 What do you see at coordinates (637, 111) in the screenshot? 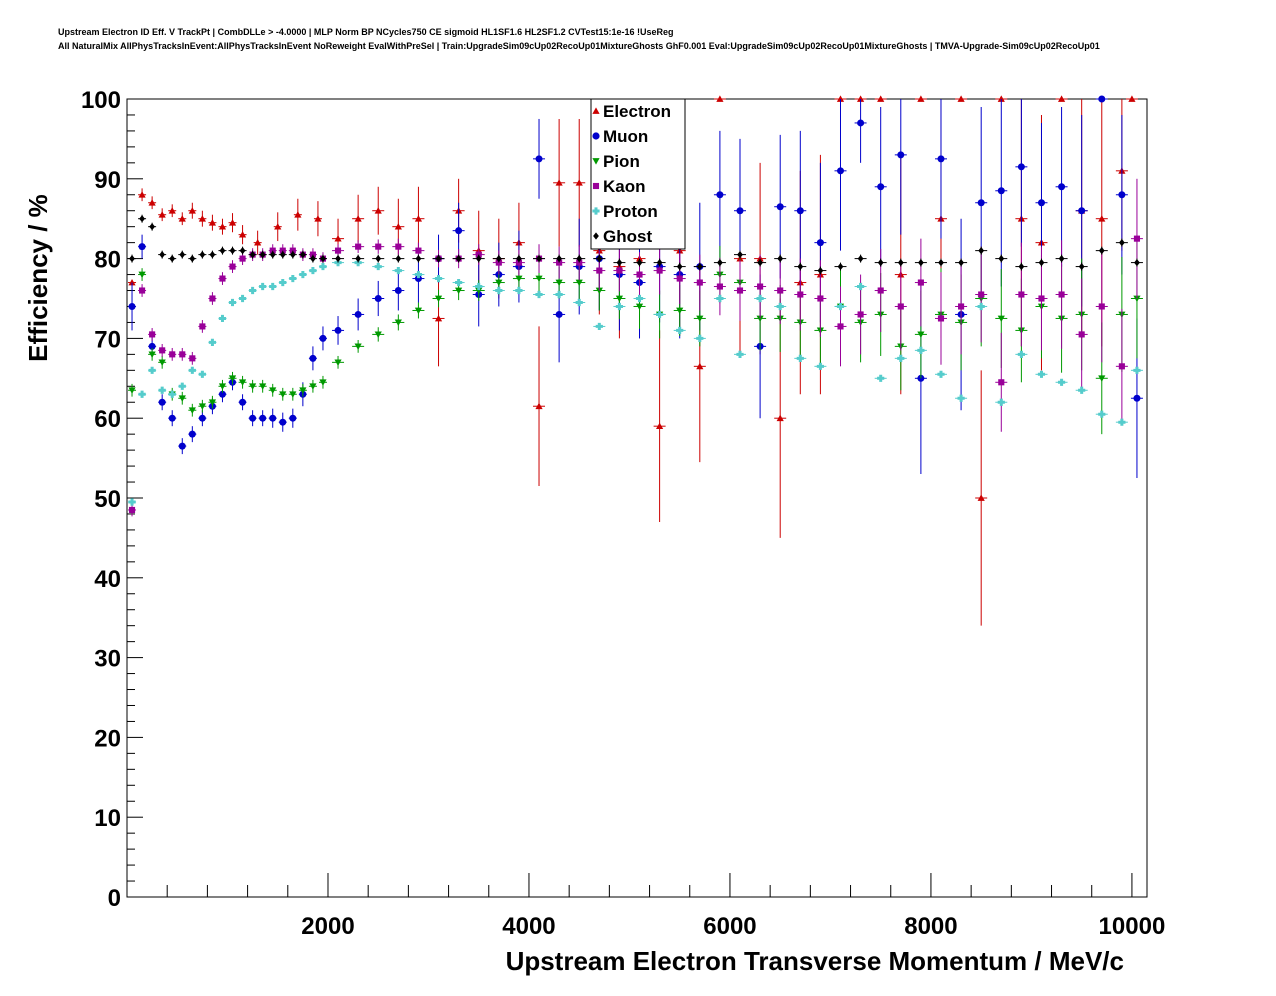
I see `legend-label: Electron` at bounding box center [637, 111].